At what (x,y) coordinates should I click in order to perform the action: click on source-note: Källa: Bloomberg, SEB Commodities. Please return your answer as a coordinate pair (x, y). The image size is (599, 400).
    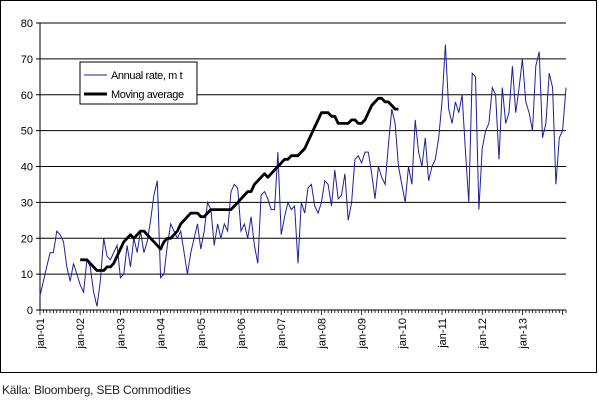
    Looking at the image, I should click on (96, 390).